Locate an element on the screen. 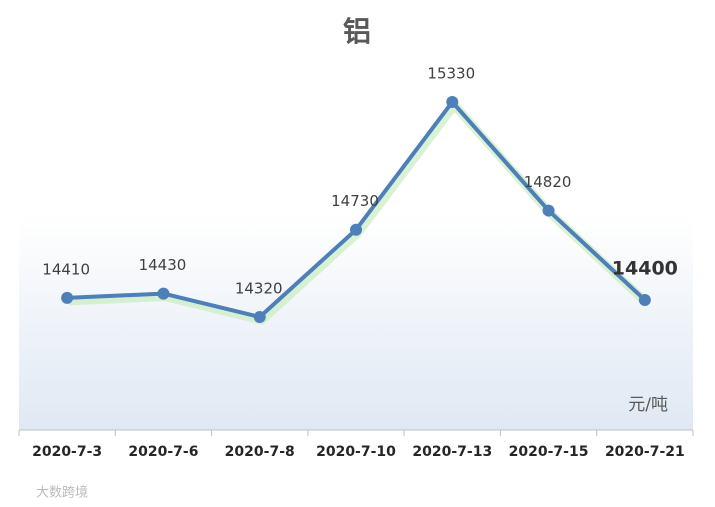 This screenshot has height=507, width=715. x-tick-label: 2020-7-13 is located at coordinates (452, 452).